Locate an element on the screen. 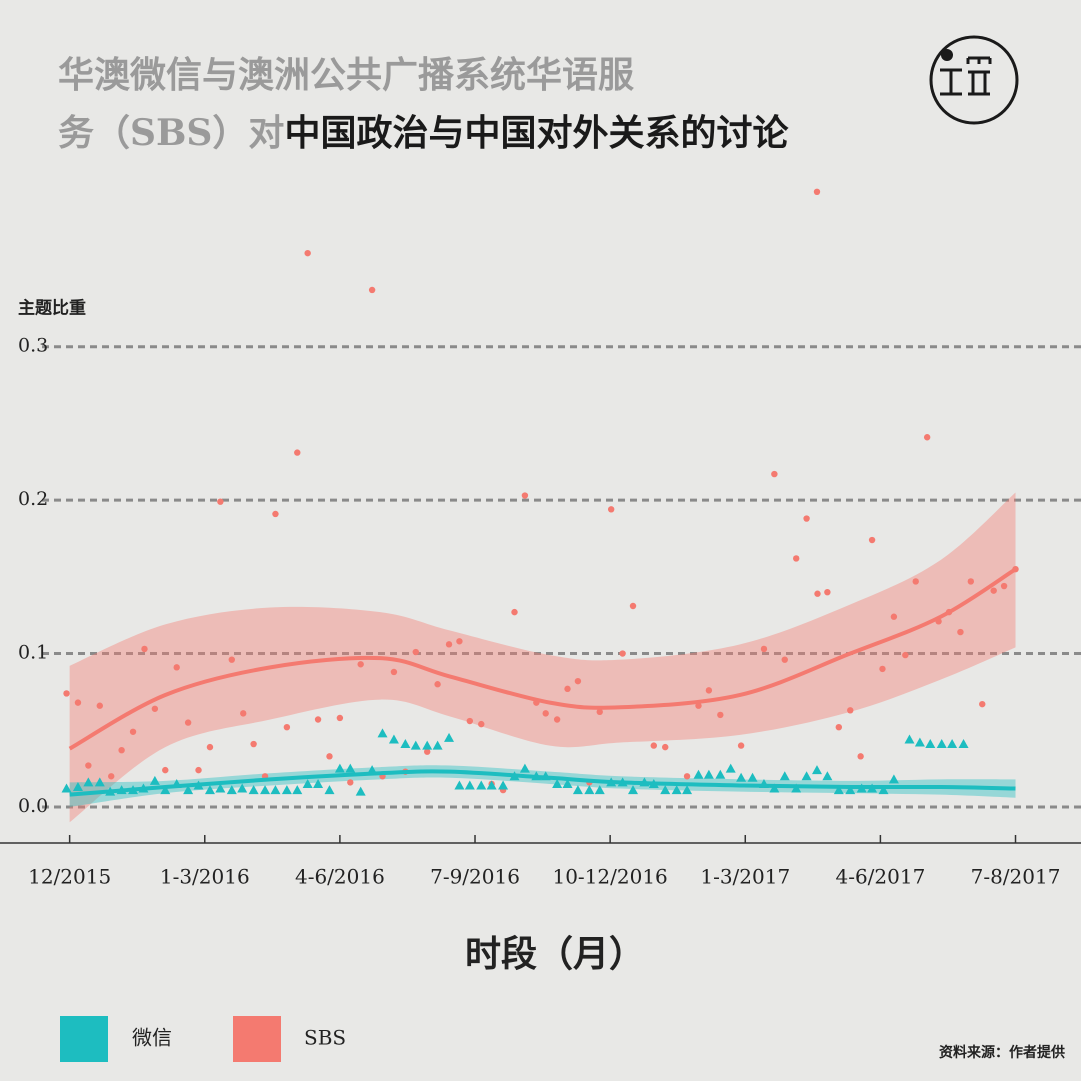 The width and height of the screenshot is (1081, 1081). x-tick-label: 4-6/2017 is located at coordinates (880, 877).